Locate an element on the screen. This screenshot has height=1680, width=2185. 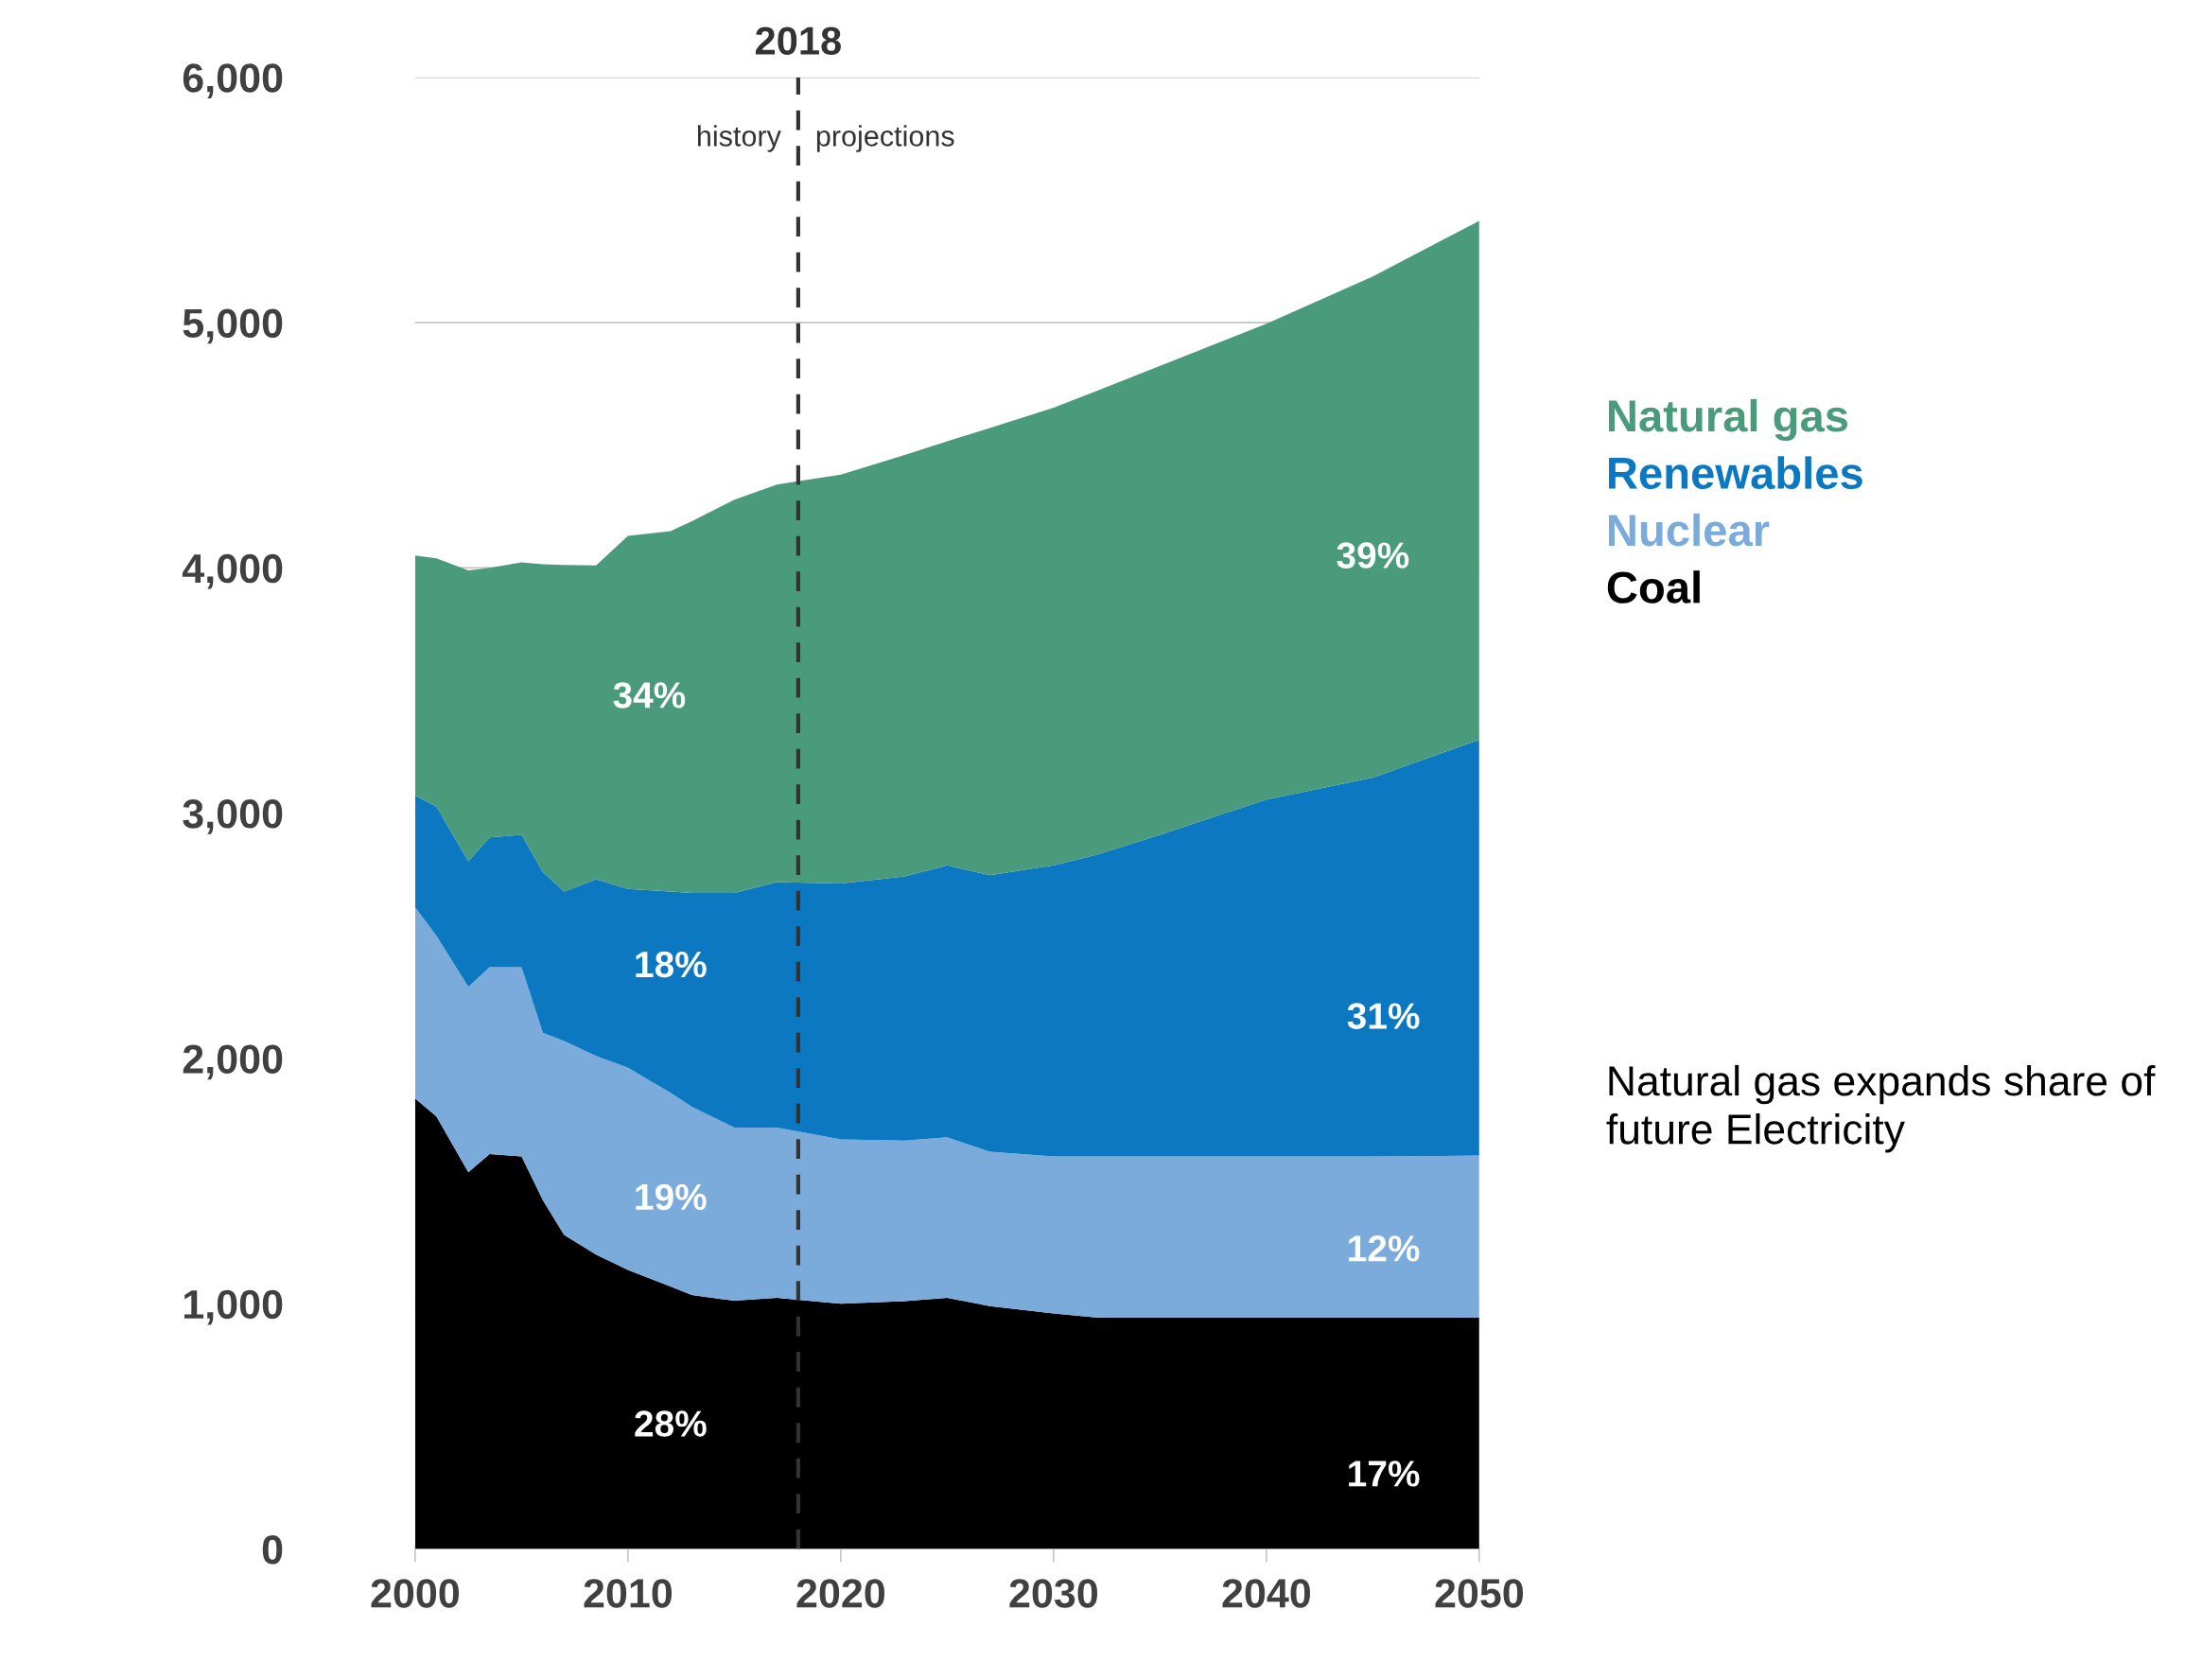
x-tick-label: 2010 is located at coordinates (628, 1593).